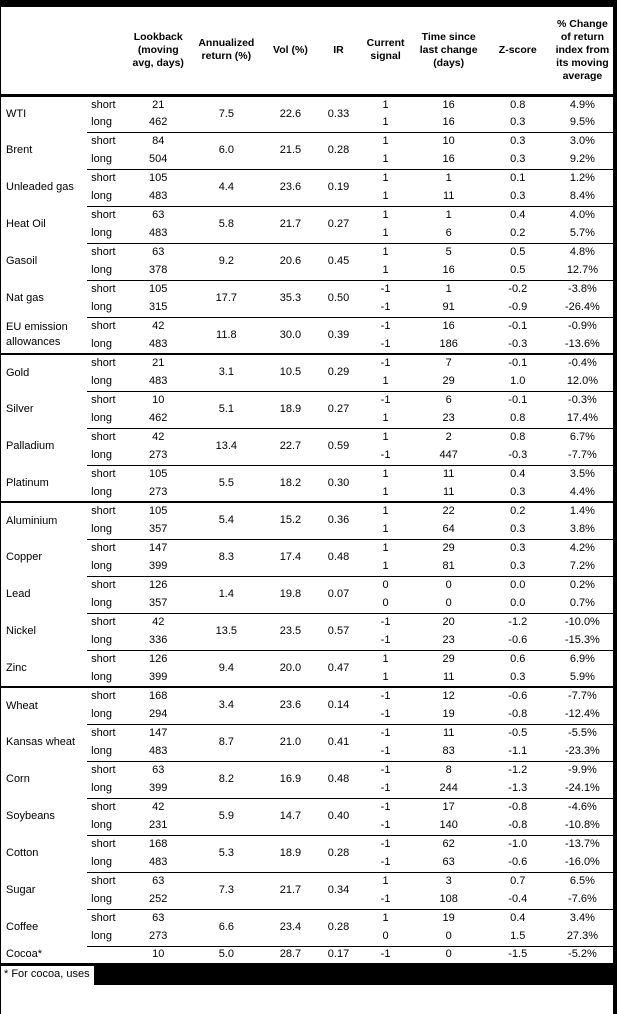 This screenshot has width=617, height=1014. I want to click on z-score-value: 0.4, so click(517, 215).